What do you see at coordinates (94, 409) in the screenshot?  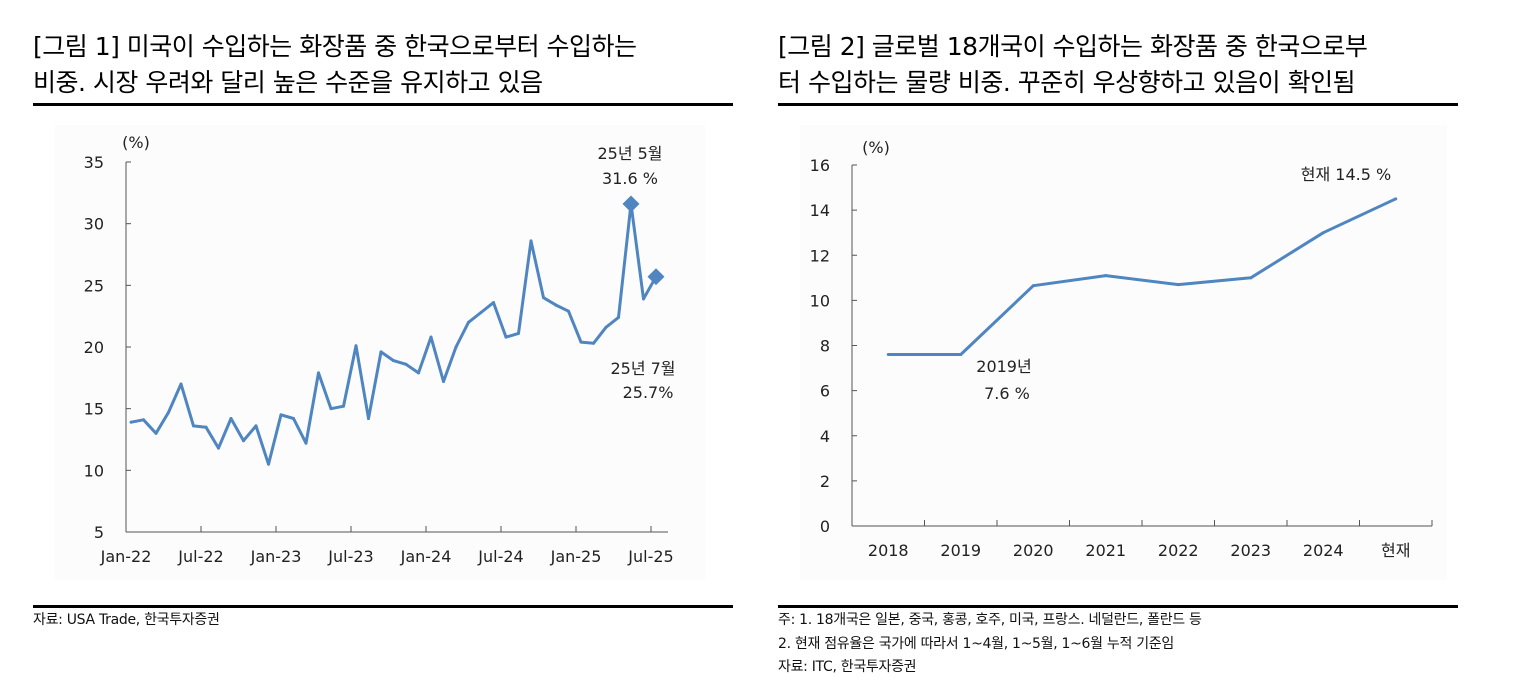 I see `chart1-y-tick-label: 15` at bounding box center [94, 409].